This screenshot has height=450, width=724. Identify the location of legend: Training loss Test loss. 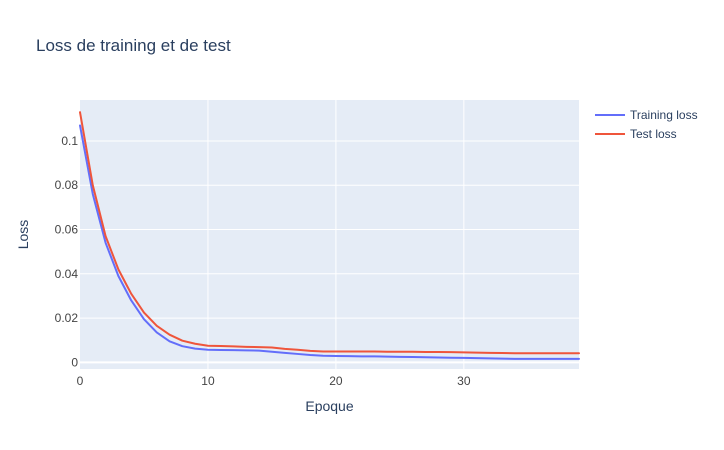
(646, 124).